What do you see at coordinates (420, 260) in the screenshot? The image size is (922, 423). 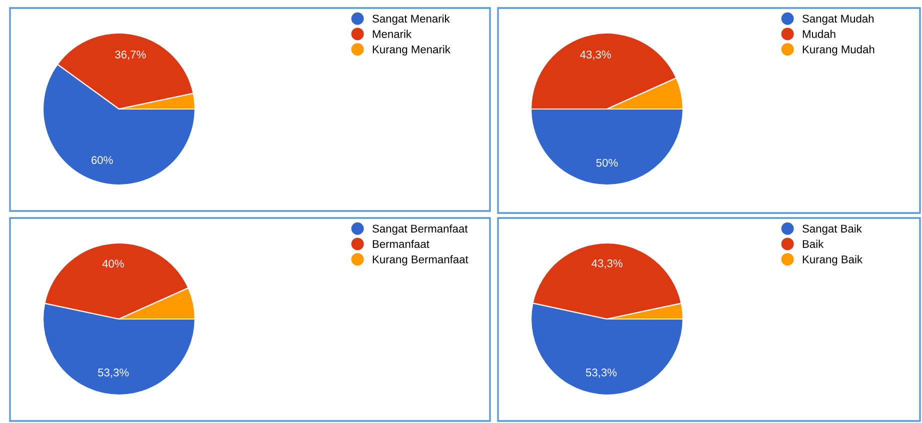 I see `legend-label: Kurang Bermanfaat` at bounding box center [420, 260].